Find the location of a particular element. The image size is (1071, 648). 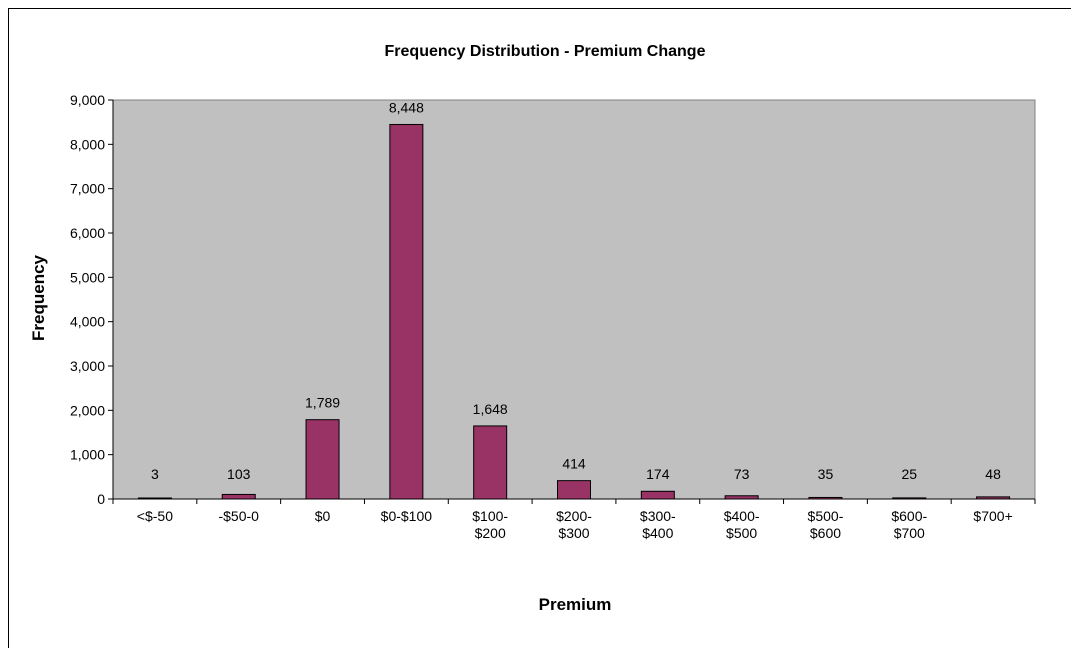

x-tick-label: $700+ is located at coordinates (992, 516).